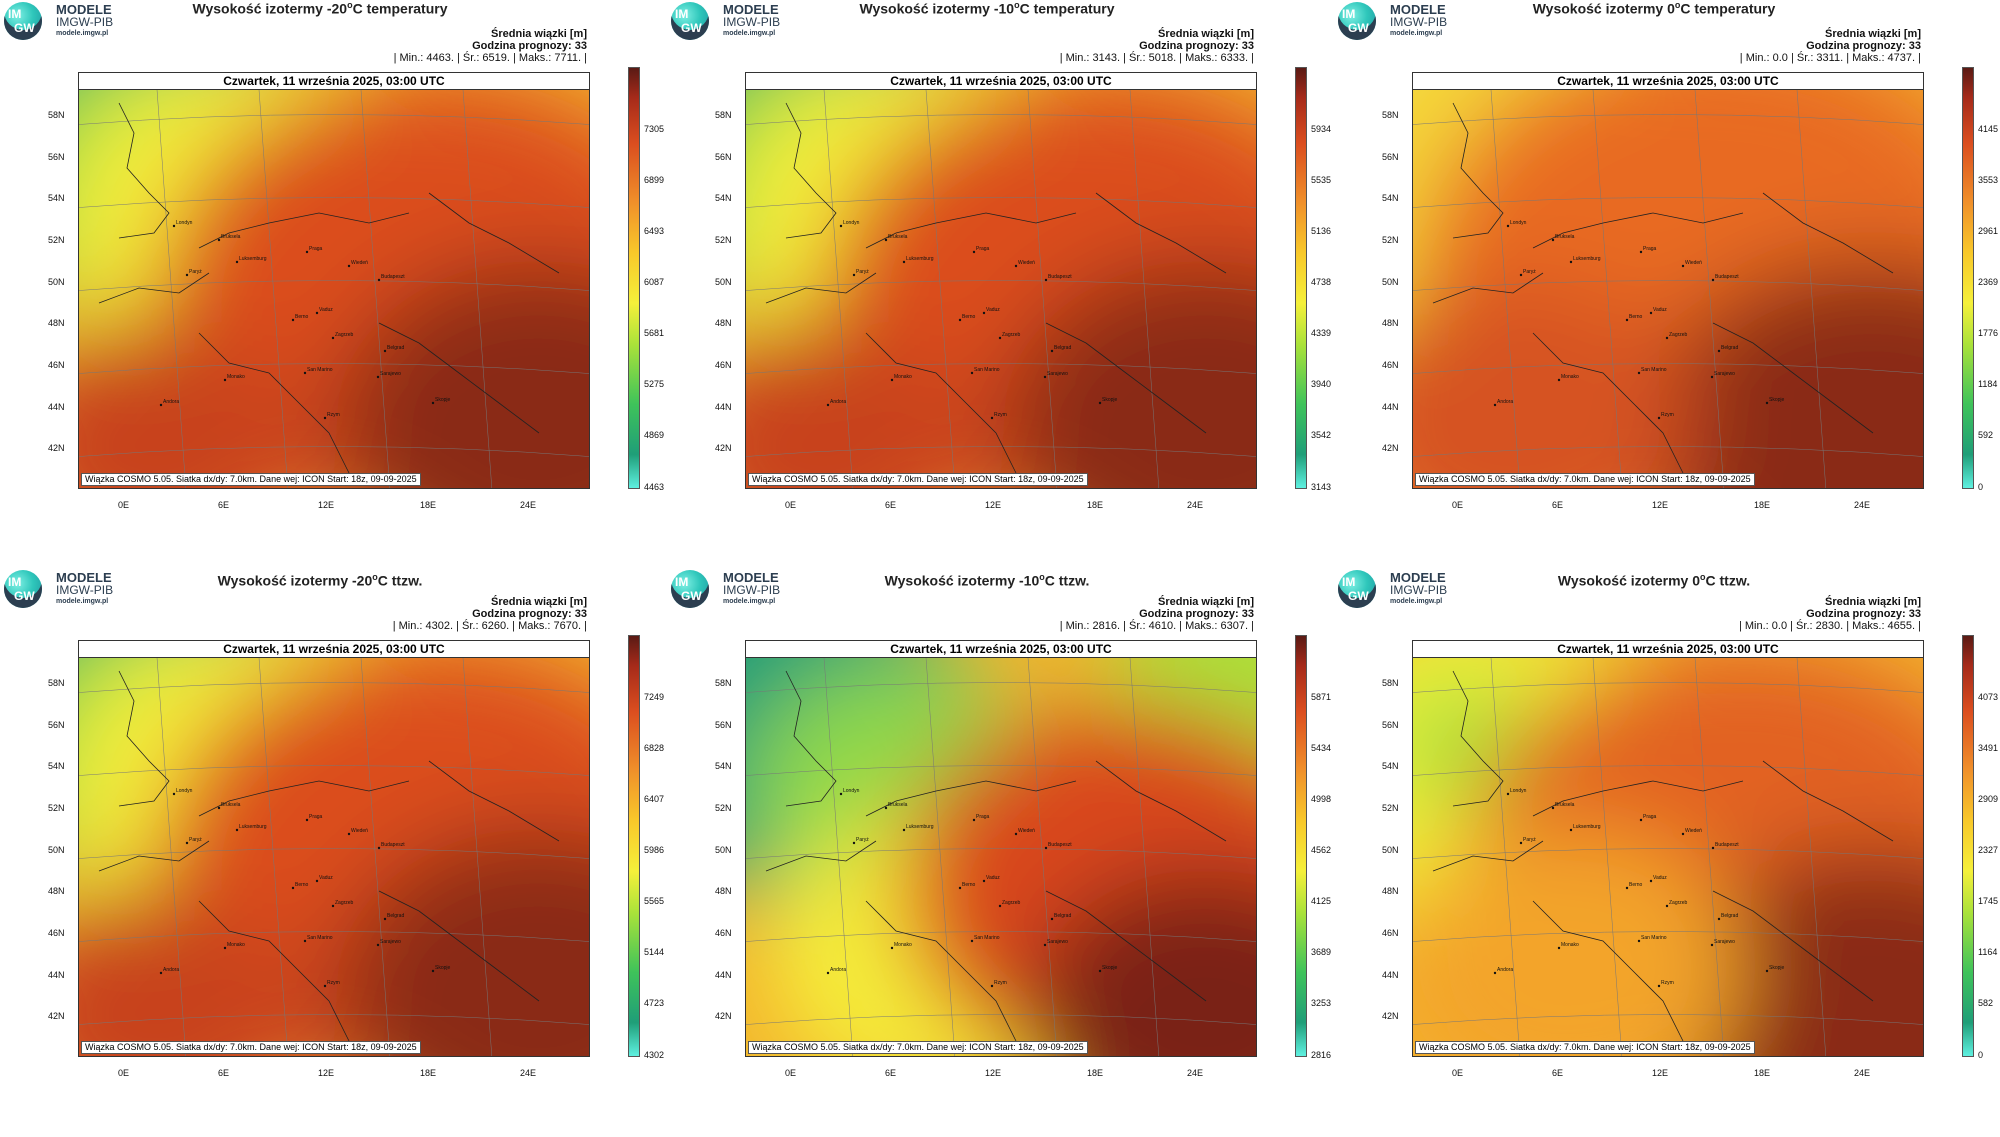 This screenshot has height=1137, width=2000. I want to click on title-prefix: Wysokość izotermy 0, so click(1603, 8).